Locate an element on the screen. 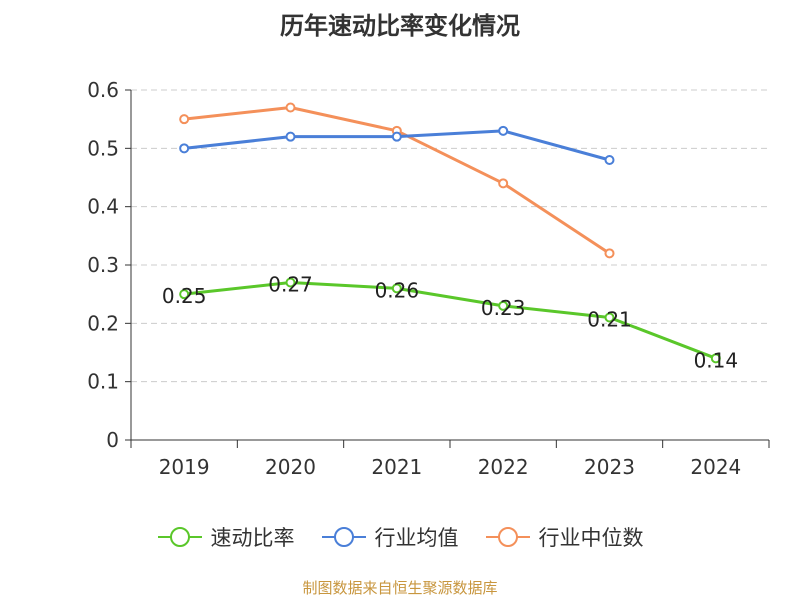 This screenshot has width=800, height=600. data-label: 0.26 is located at coordinates (397, 290).